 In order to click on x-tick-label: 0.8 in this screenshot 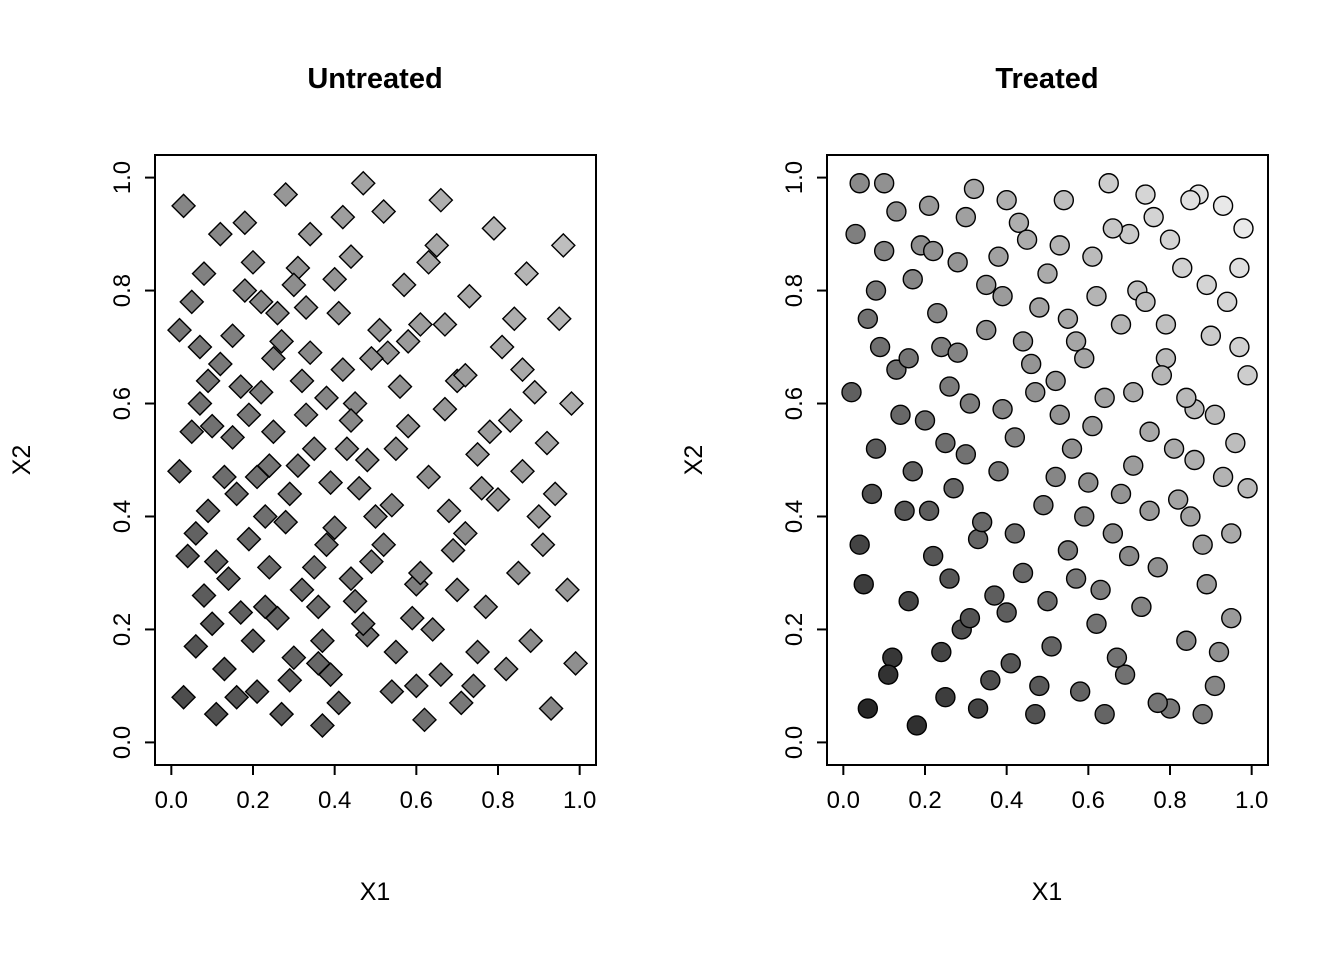, I will do `click(497, 800)`.